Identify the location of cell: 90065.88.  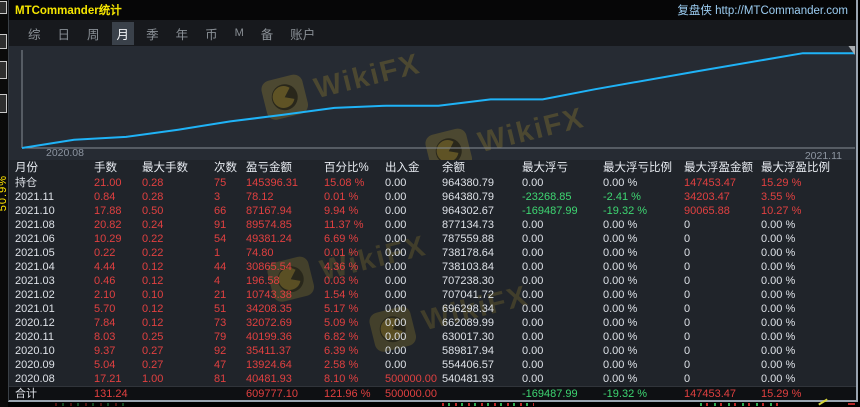
(707, 211).